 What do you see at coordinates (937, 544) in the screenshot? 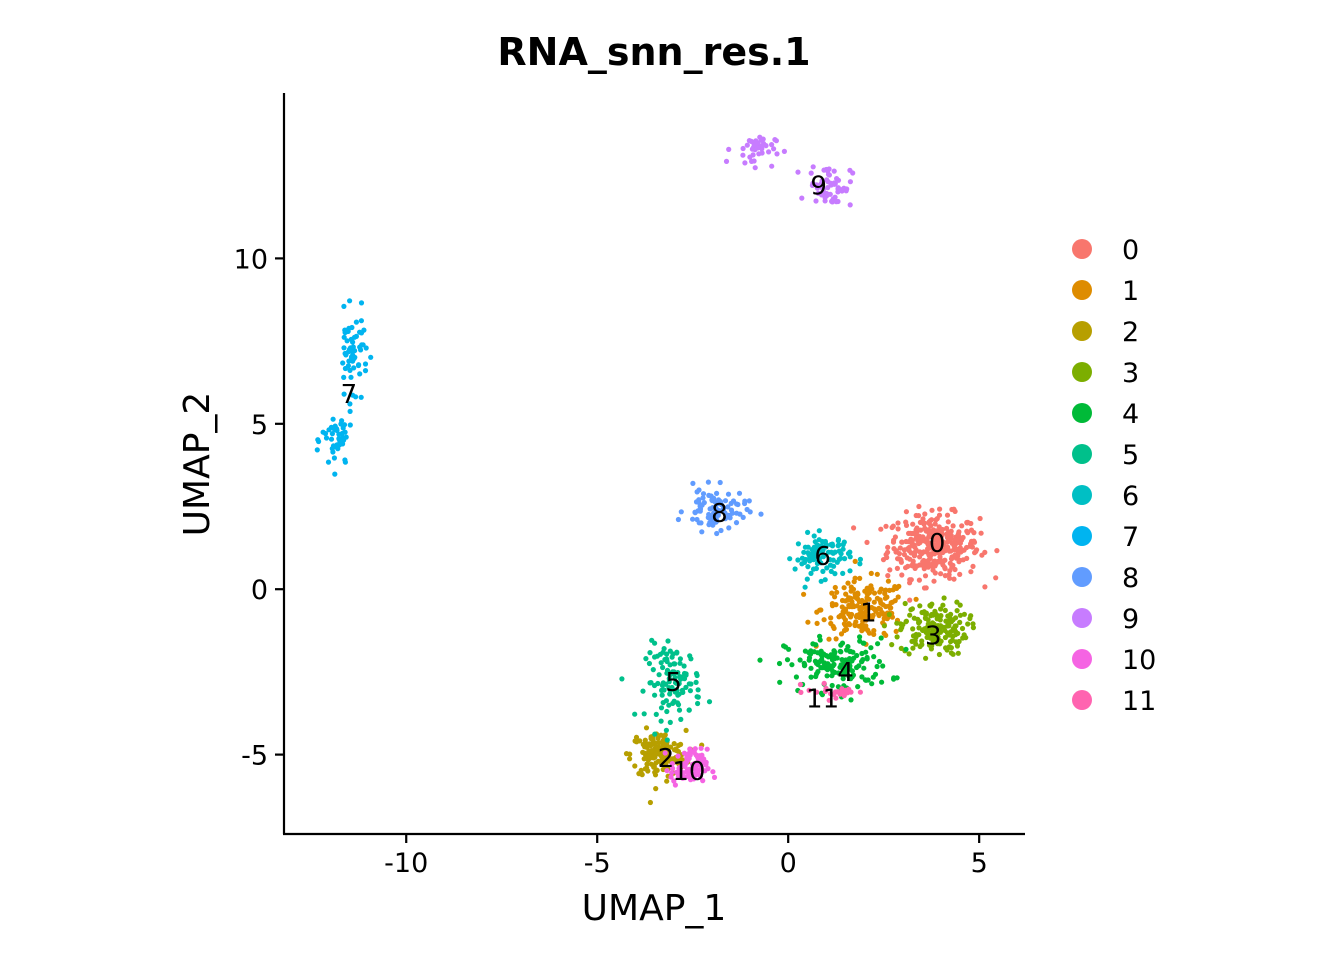
I see `cluster-label-0: 0` at bounding box center [937, 544].